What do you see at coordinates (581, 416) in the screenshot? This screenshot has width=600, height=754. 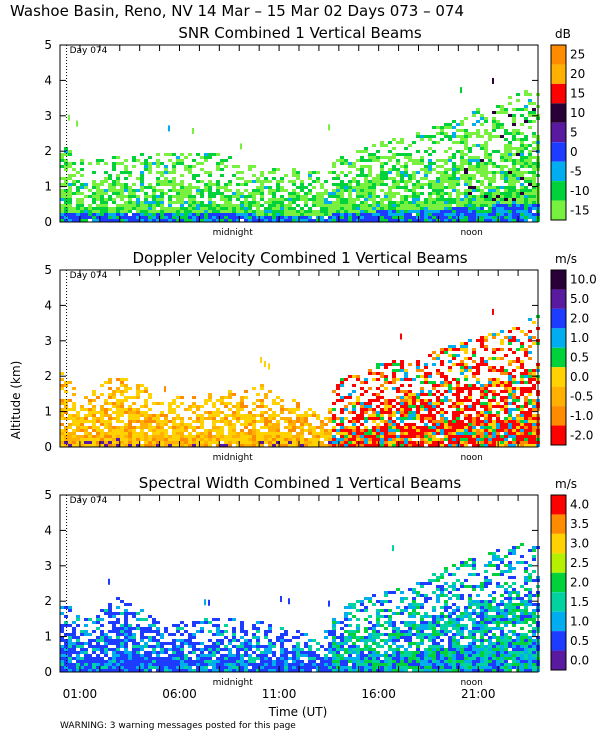 I see `colorbar-label: -1.0` at bounding box center [581, 416].